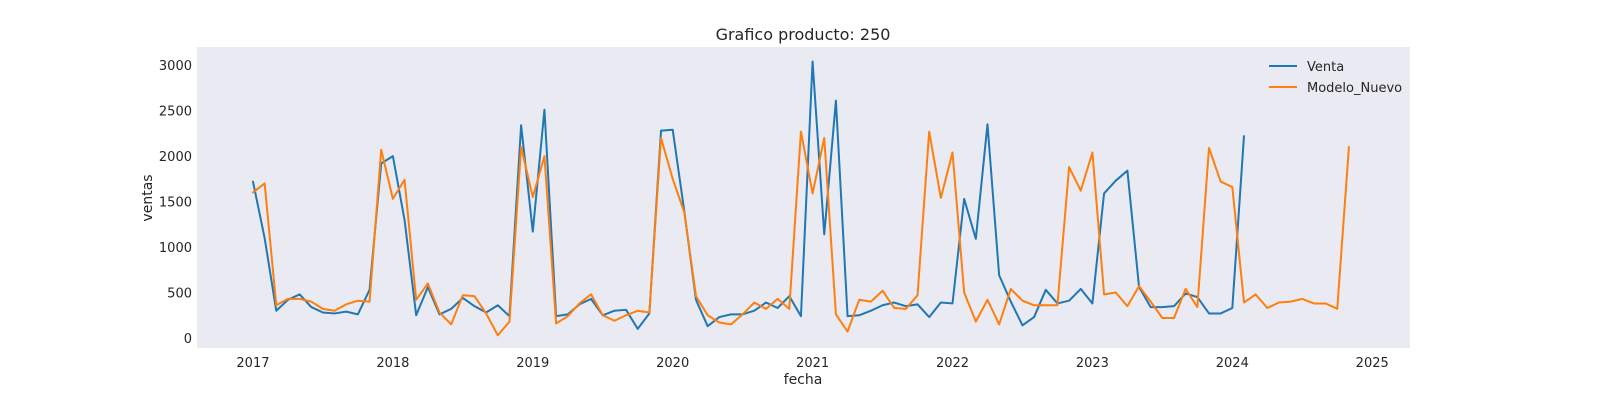 The height and width of the screenshot is (400, 1600). What do you see at coordinates (252, 363) in the screenshot?
I see `x-tick-label: 2017` at bounding box center [252, 363].